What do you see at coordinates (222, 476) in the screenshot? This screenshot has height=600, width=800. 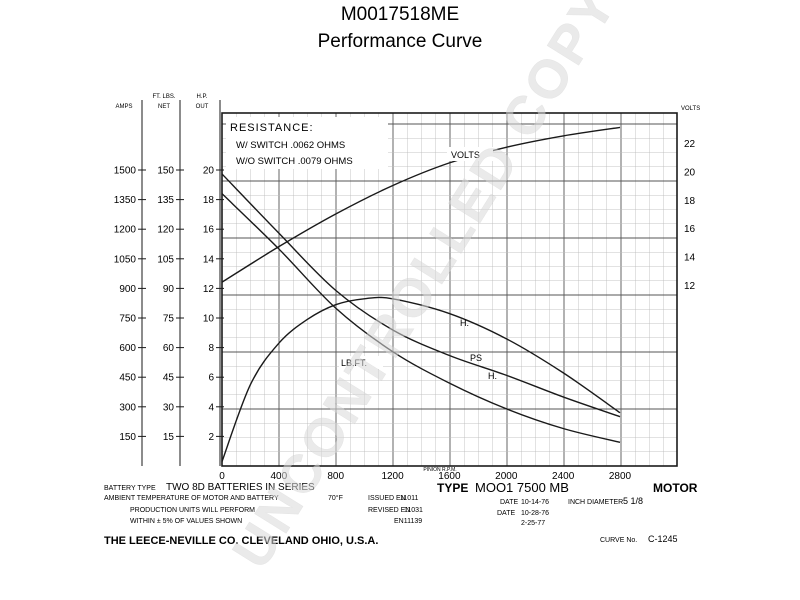 I see `x-axis-tick-label: 0` at bounding box center [222, 476].